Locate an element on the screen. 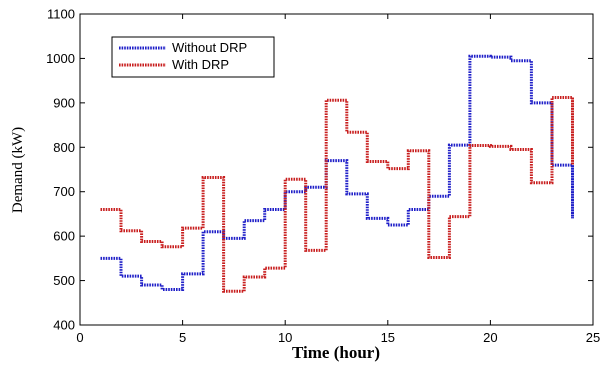 This screenshot has height=365, width=604. y-tick-label: 700 is located at coordinates (64, 191).